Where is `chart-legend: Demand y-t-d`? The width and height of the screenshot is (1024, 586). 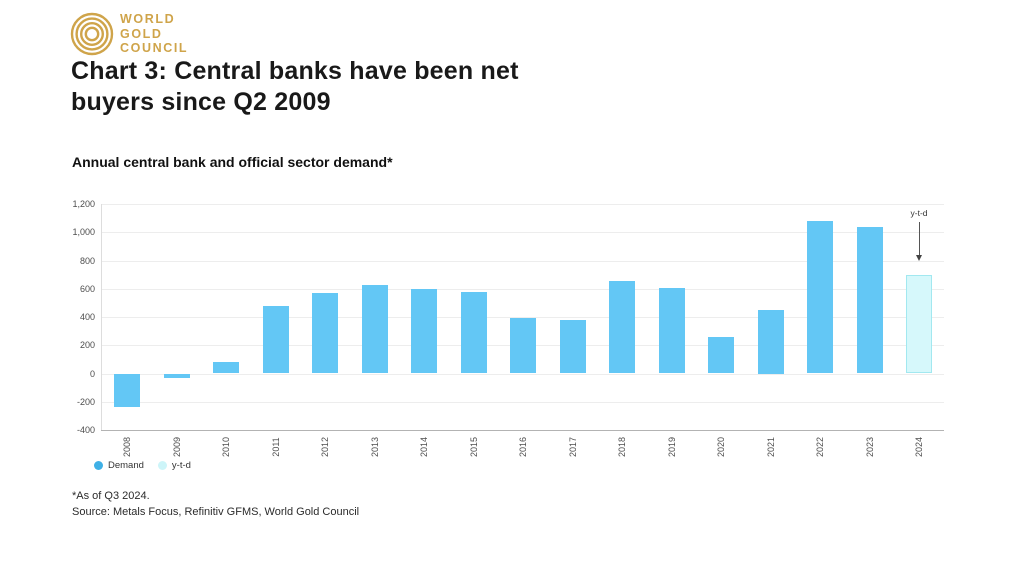
chart-legend: Demand y-t-d is located at coordinates (142, 465).